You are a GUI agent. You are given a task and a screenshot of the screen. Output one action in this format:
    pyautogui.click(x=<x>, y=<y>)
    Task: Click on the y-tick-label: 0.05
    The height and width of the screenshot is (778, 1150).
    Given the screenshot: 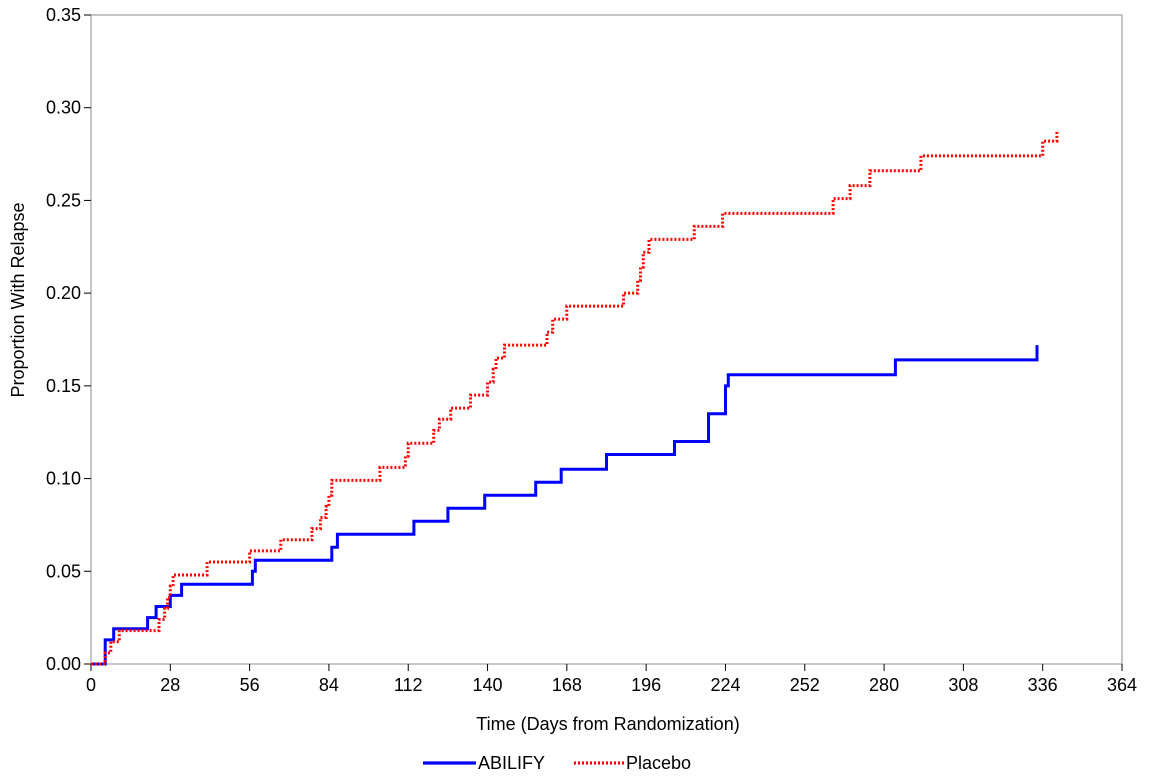 What is the action you would take?
    pyautogui.click(x=63, y=571)
    